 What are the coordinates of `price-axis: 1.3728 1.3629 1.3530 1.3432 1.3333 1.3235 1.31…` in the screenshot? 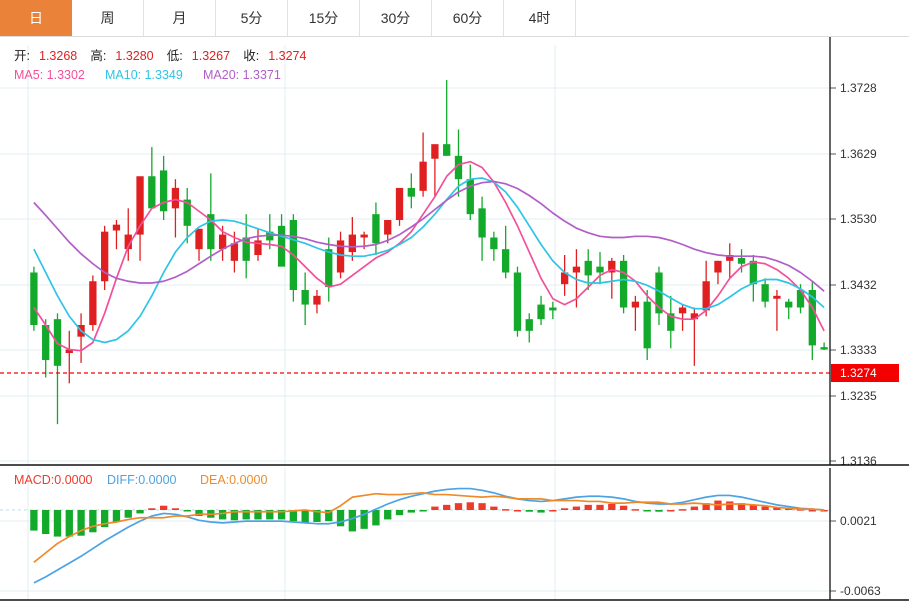 It's located at (864, 274).